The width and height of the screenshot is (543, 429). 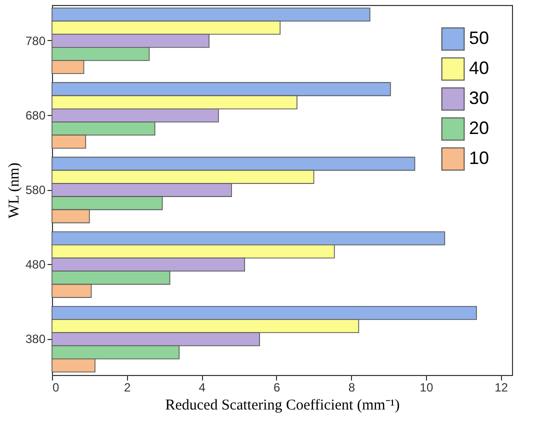 I want to click on legend-label: 10, so click(x=479, y=158).